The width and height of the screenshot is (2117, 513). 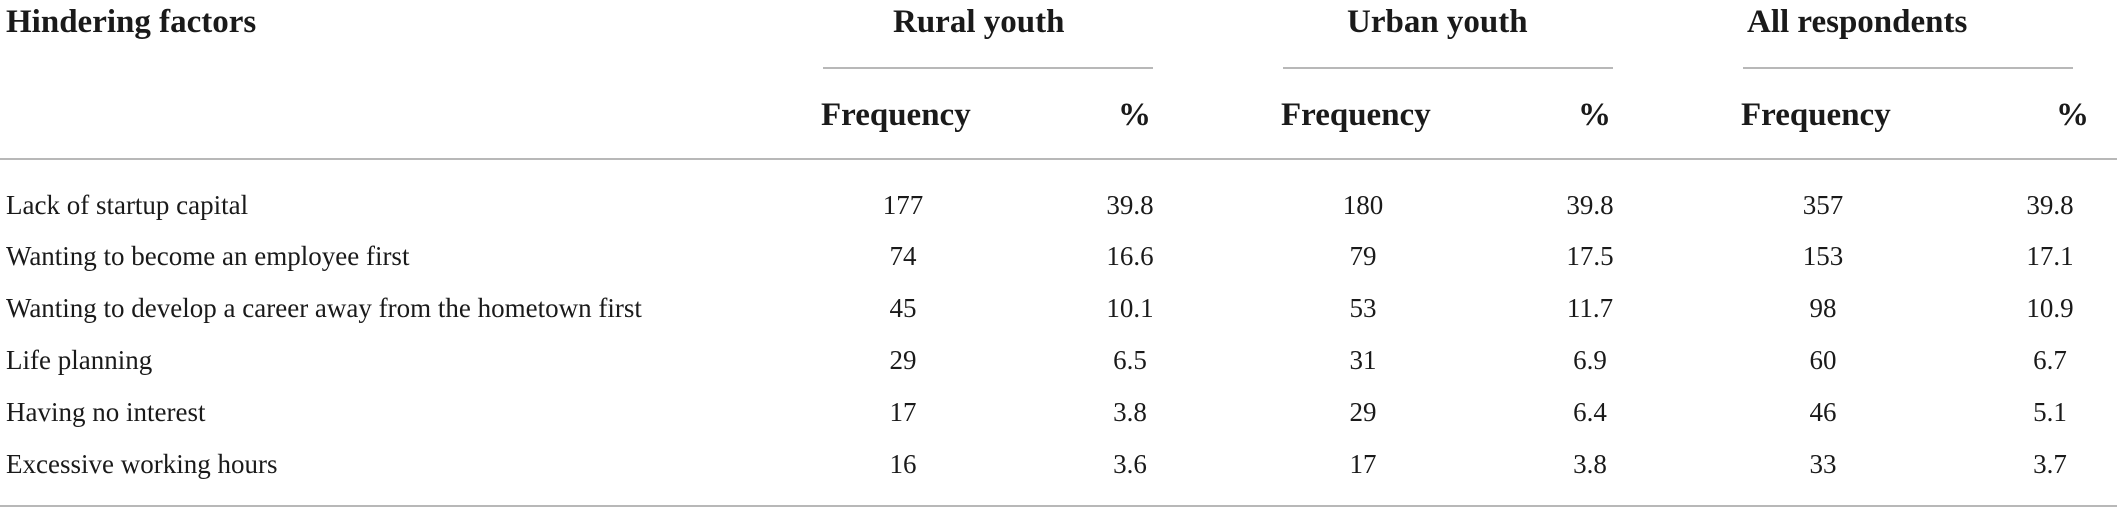 What do you see at coordinates (1058, 159) in the screenshot?
I see `header-rule` at bounding box center [1058, 159].